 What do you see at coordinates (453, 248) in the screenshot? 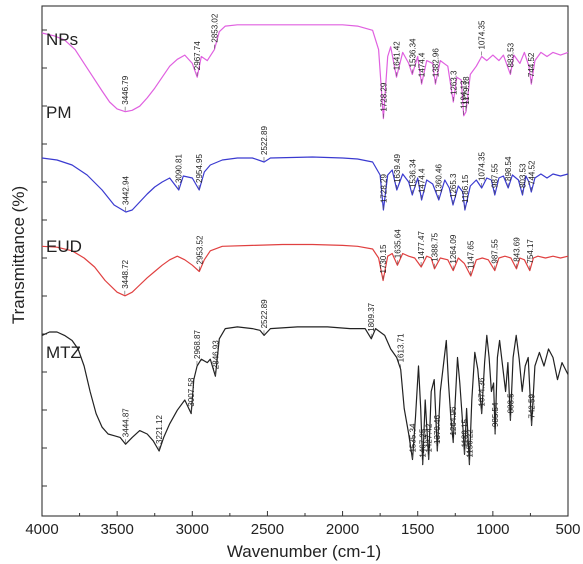
I see `peak-label: 1264.09` at bounding box center [453, 248].